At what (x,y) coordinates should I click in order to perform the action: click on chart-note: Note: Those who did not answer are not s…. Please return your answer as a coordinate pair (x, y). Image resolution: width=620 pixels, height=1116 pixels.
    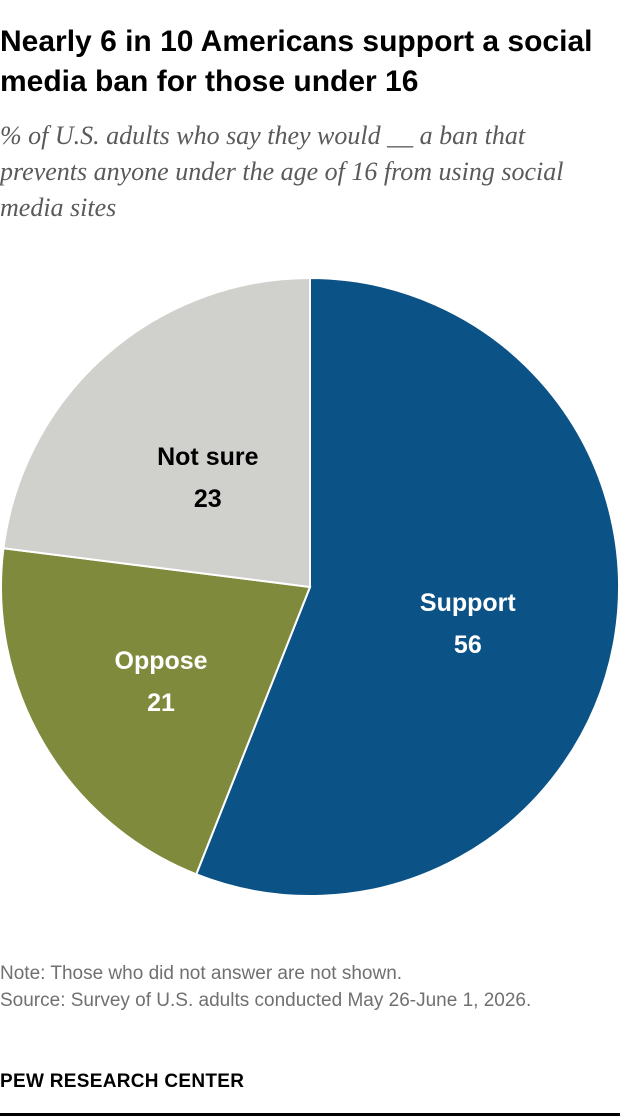
    Looking at the image, I should click on (201, 973).